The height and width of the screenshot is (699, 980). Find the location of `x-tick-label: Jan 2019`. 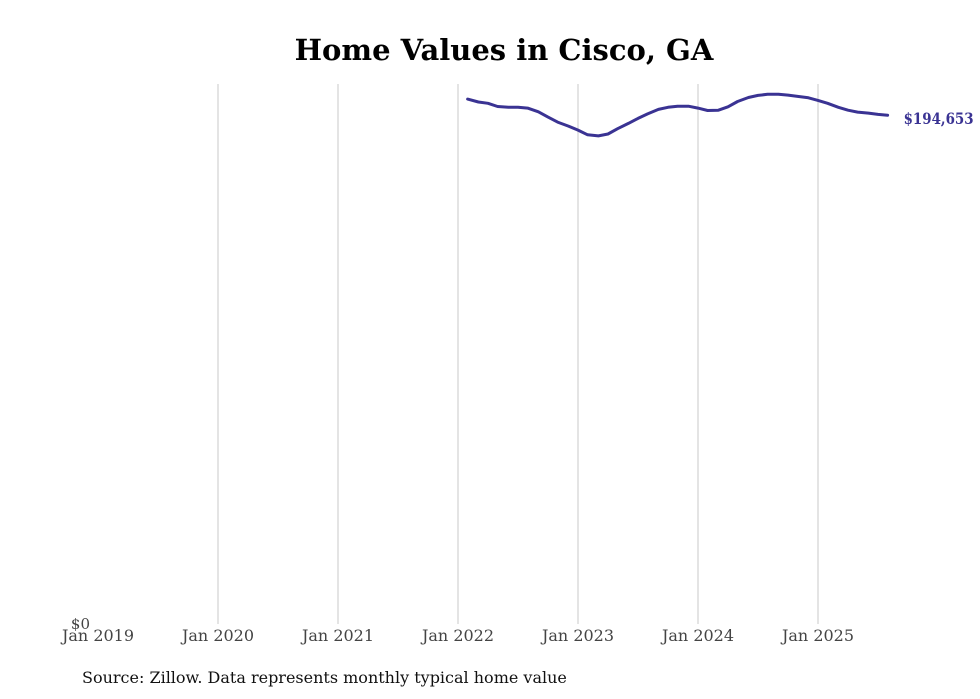

x-tick-label: Jan 2019 is located at coordinates (97, 635).